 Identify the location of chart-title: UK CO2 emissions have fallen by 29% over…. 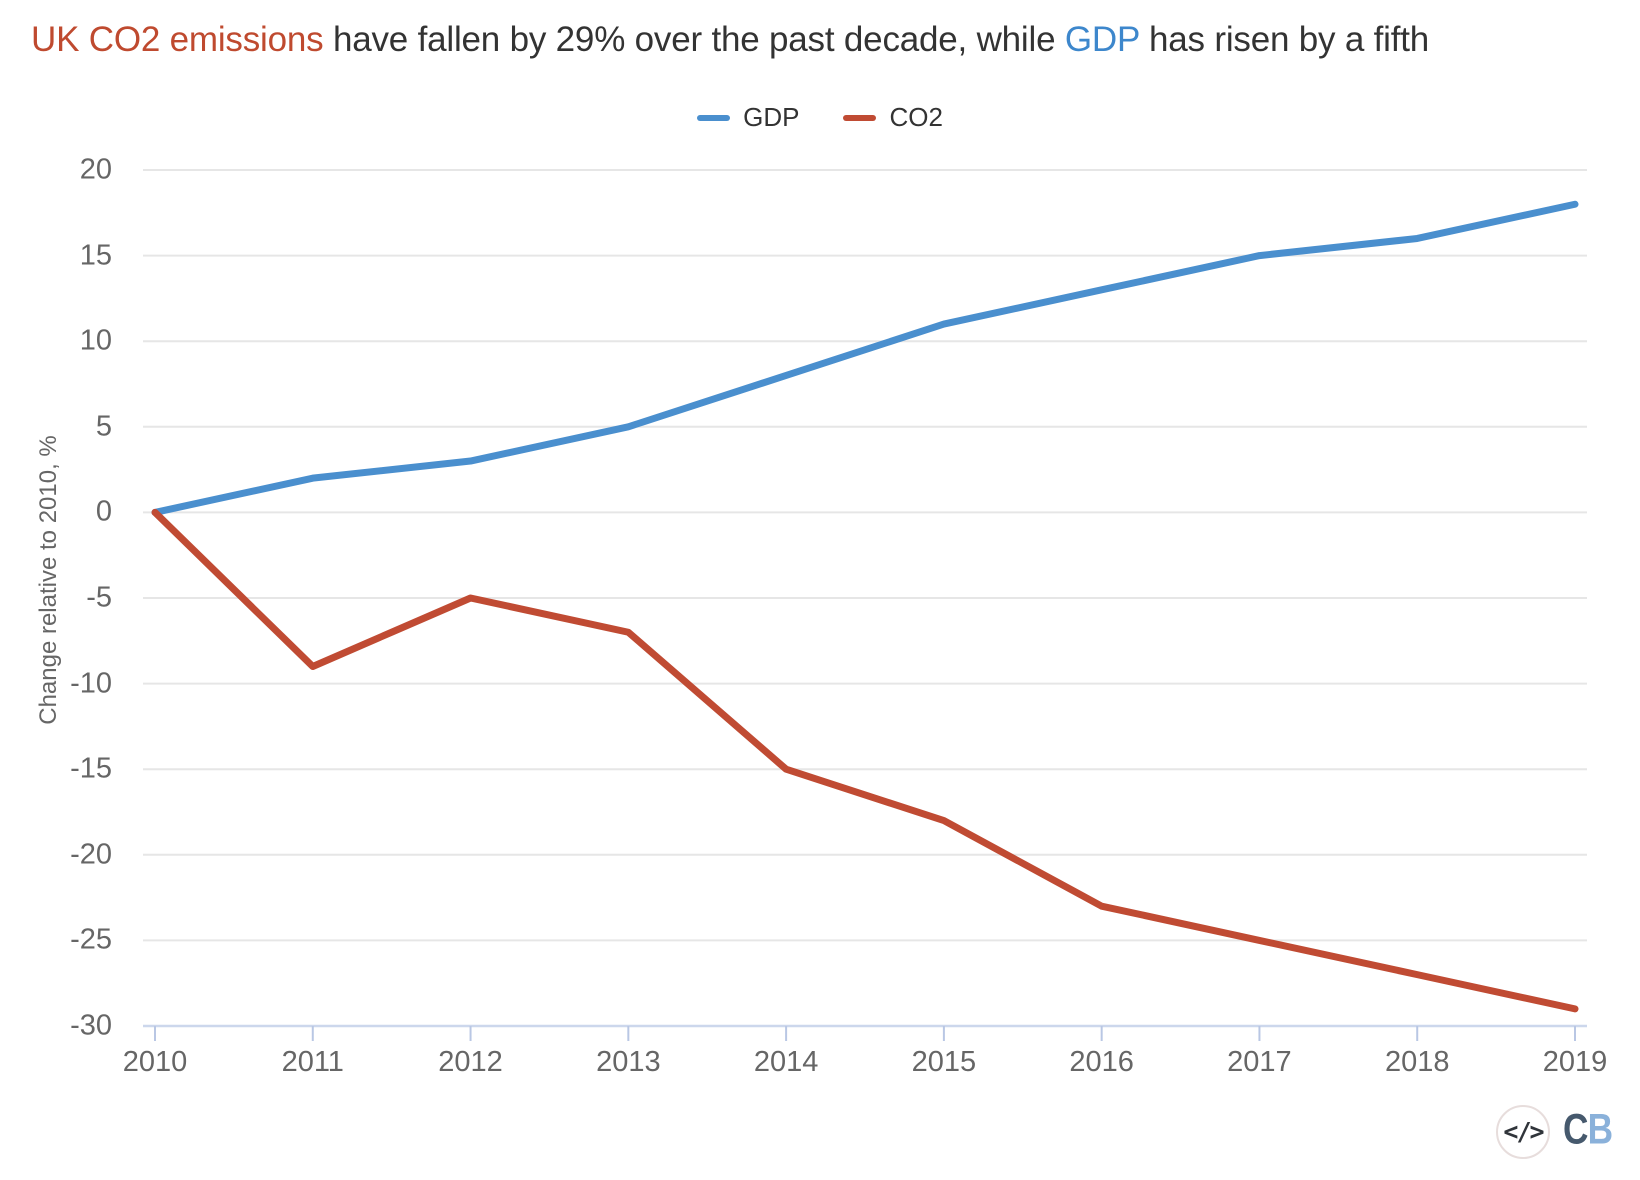
(821, 40).